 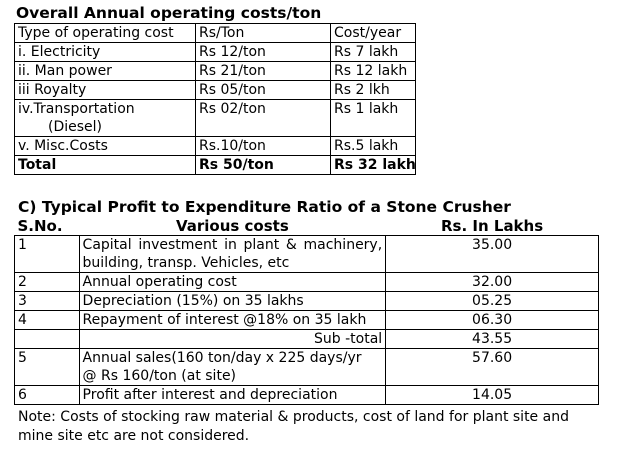 What do you see at coordinates (222, 358) in the screenshot?
I see `row-desc-line1: Annual sales(160 ton/day x 225 days/yr` at bounding box center [222, 358].